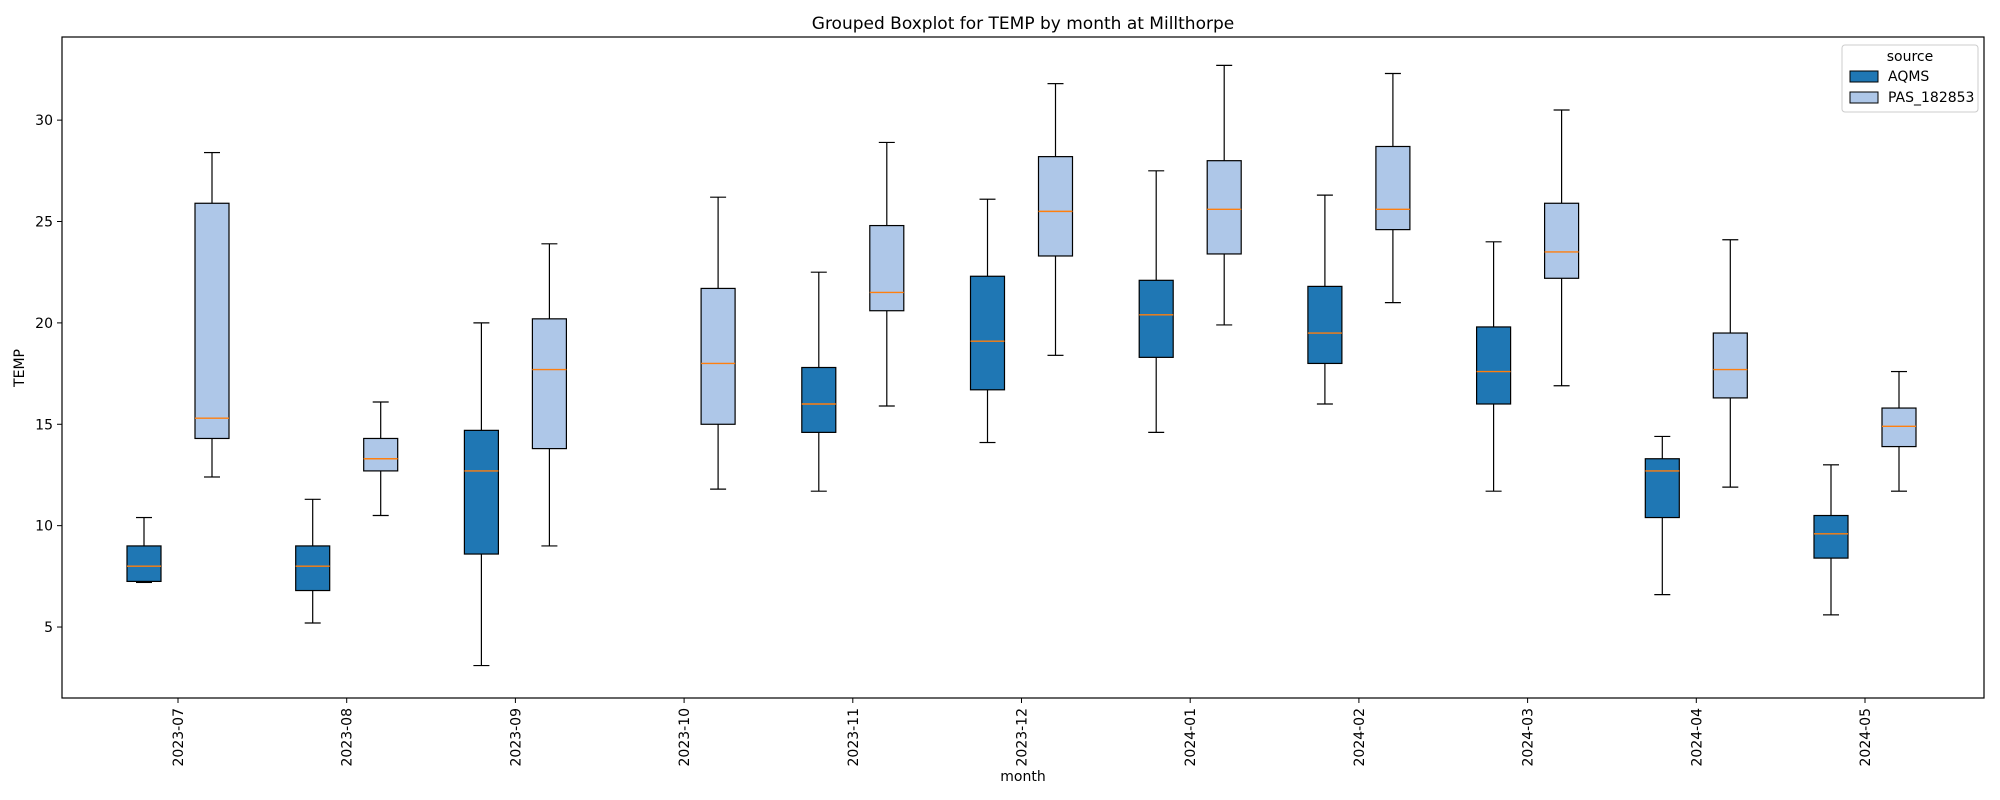 Image resolution: width=2000 pixels, height=800 pixels. Describe the element at coordinates (44, 527) in the screenshot. I see `y-tick-label: 10` at that location.